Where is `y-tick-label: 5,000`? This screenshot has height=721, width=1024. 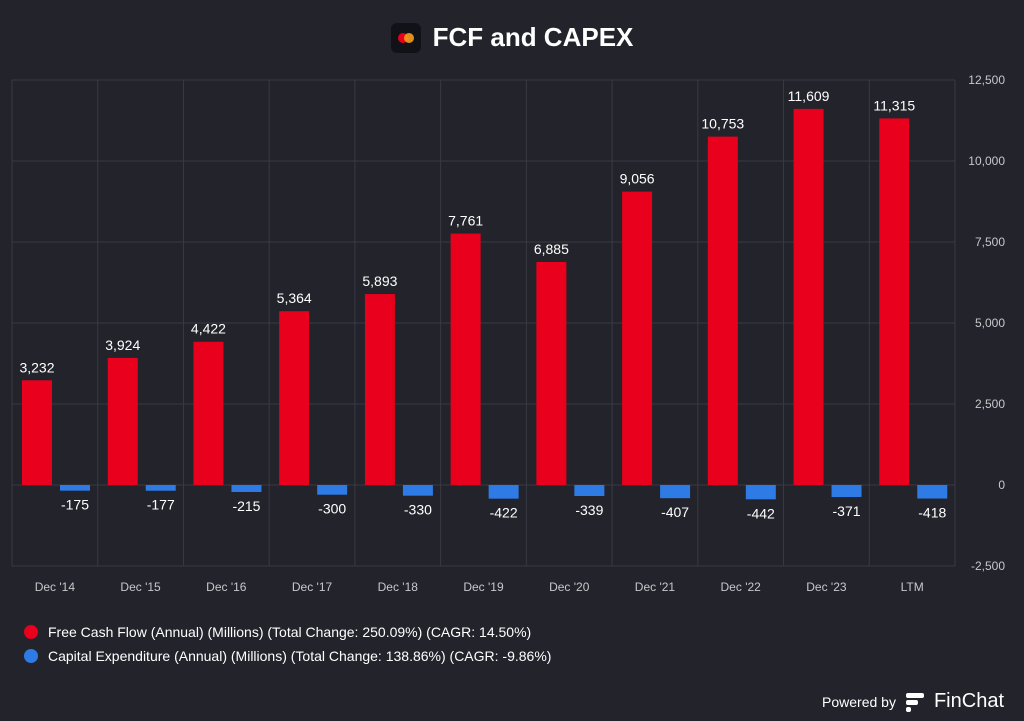 y-tick-label: 5,000 is located at coordinates (990, 323).